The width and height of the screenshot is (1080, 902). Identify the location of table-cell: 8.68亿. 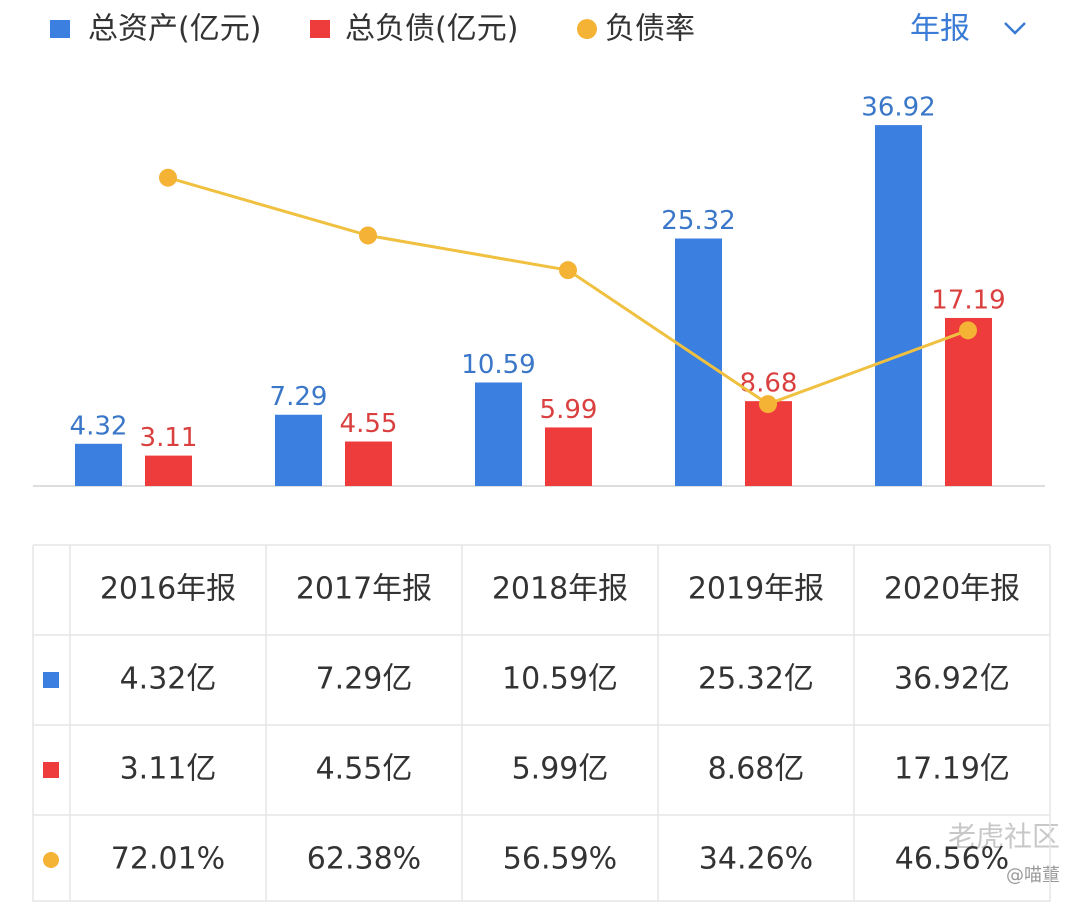
(756, 769).